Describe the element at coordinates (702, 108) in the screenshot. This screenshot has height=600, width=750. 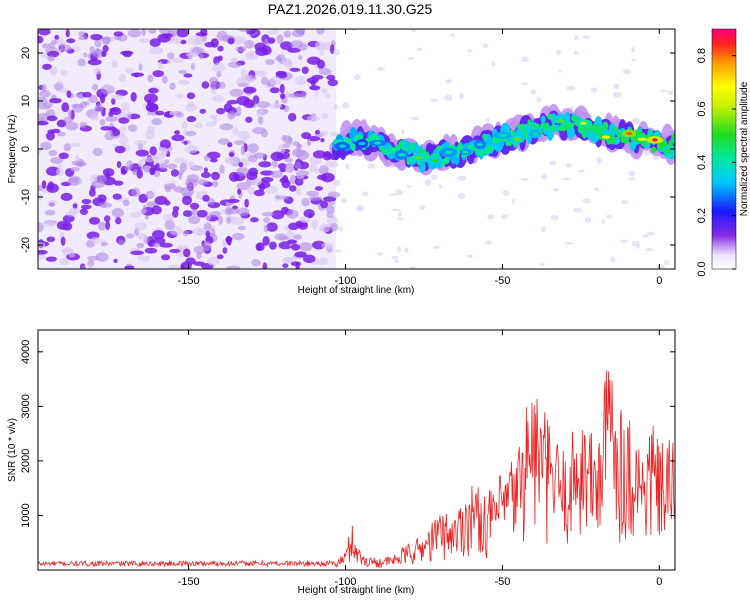
I see `colorbar-tick-label: 0.6` at that location.